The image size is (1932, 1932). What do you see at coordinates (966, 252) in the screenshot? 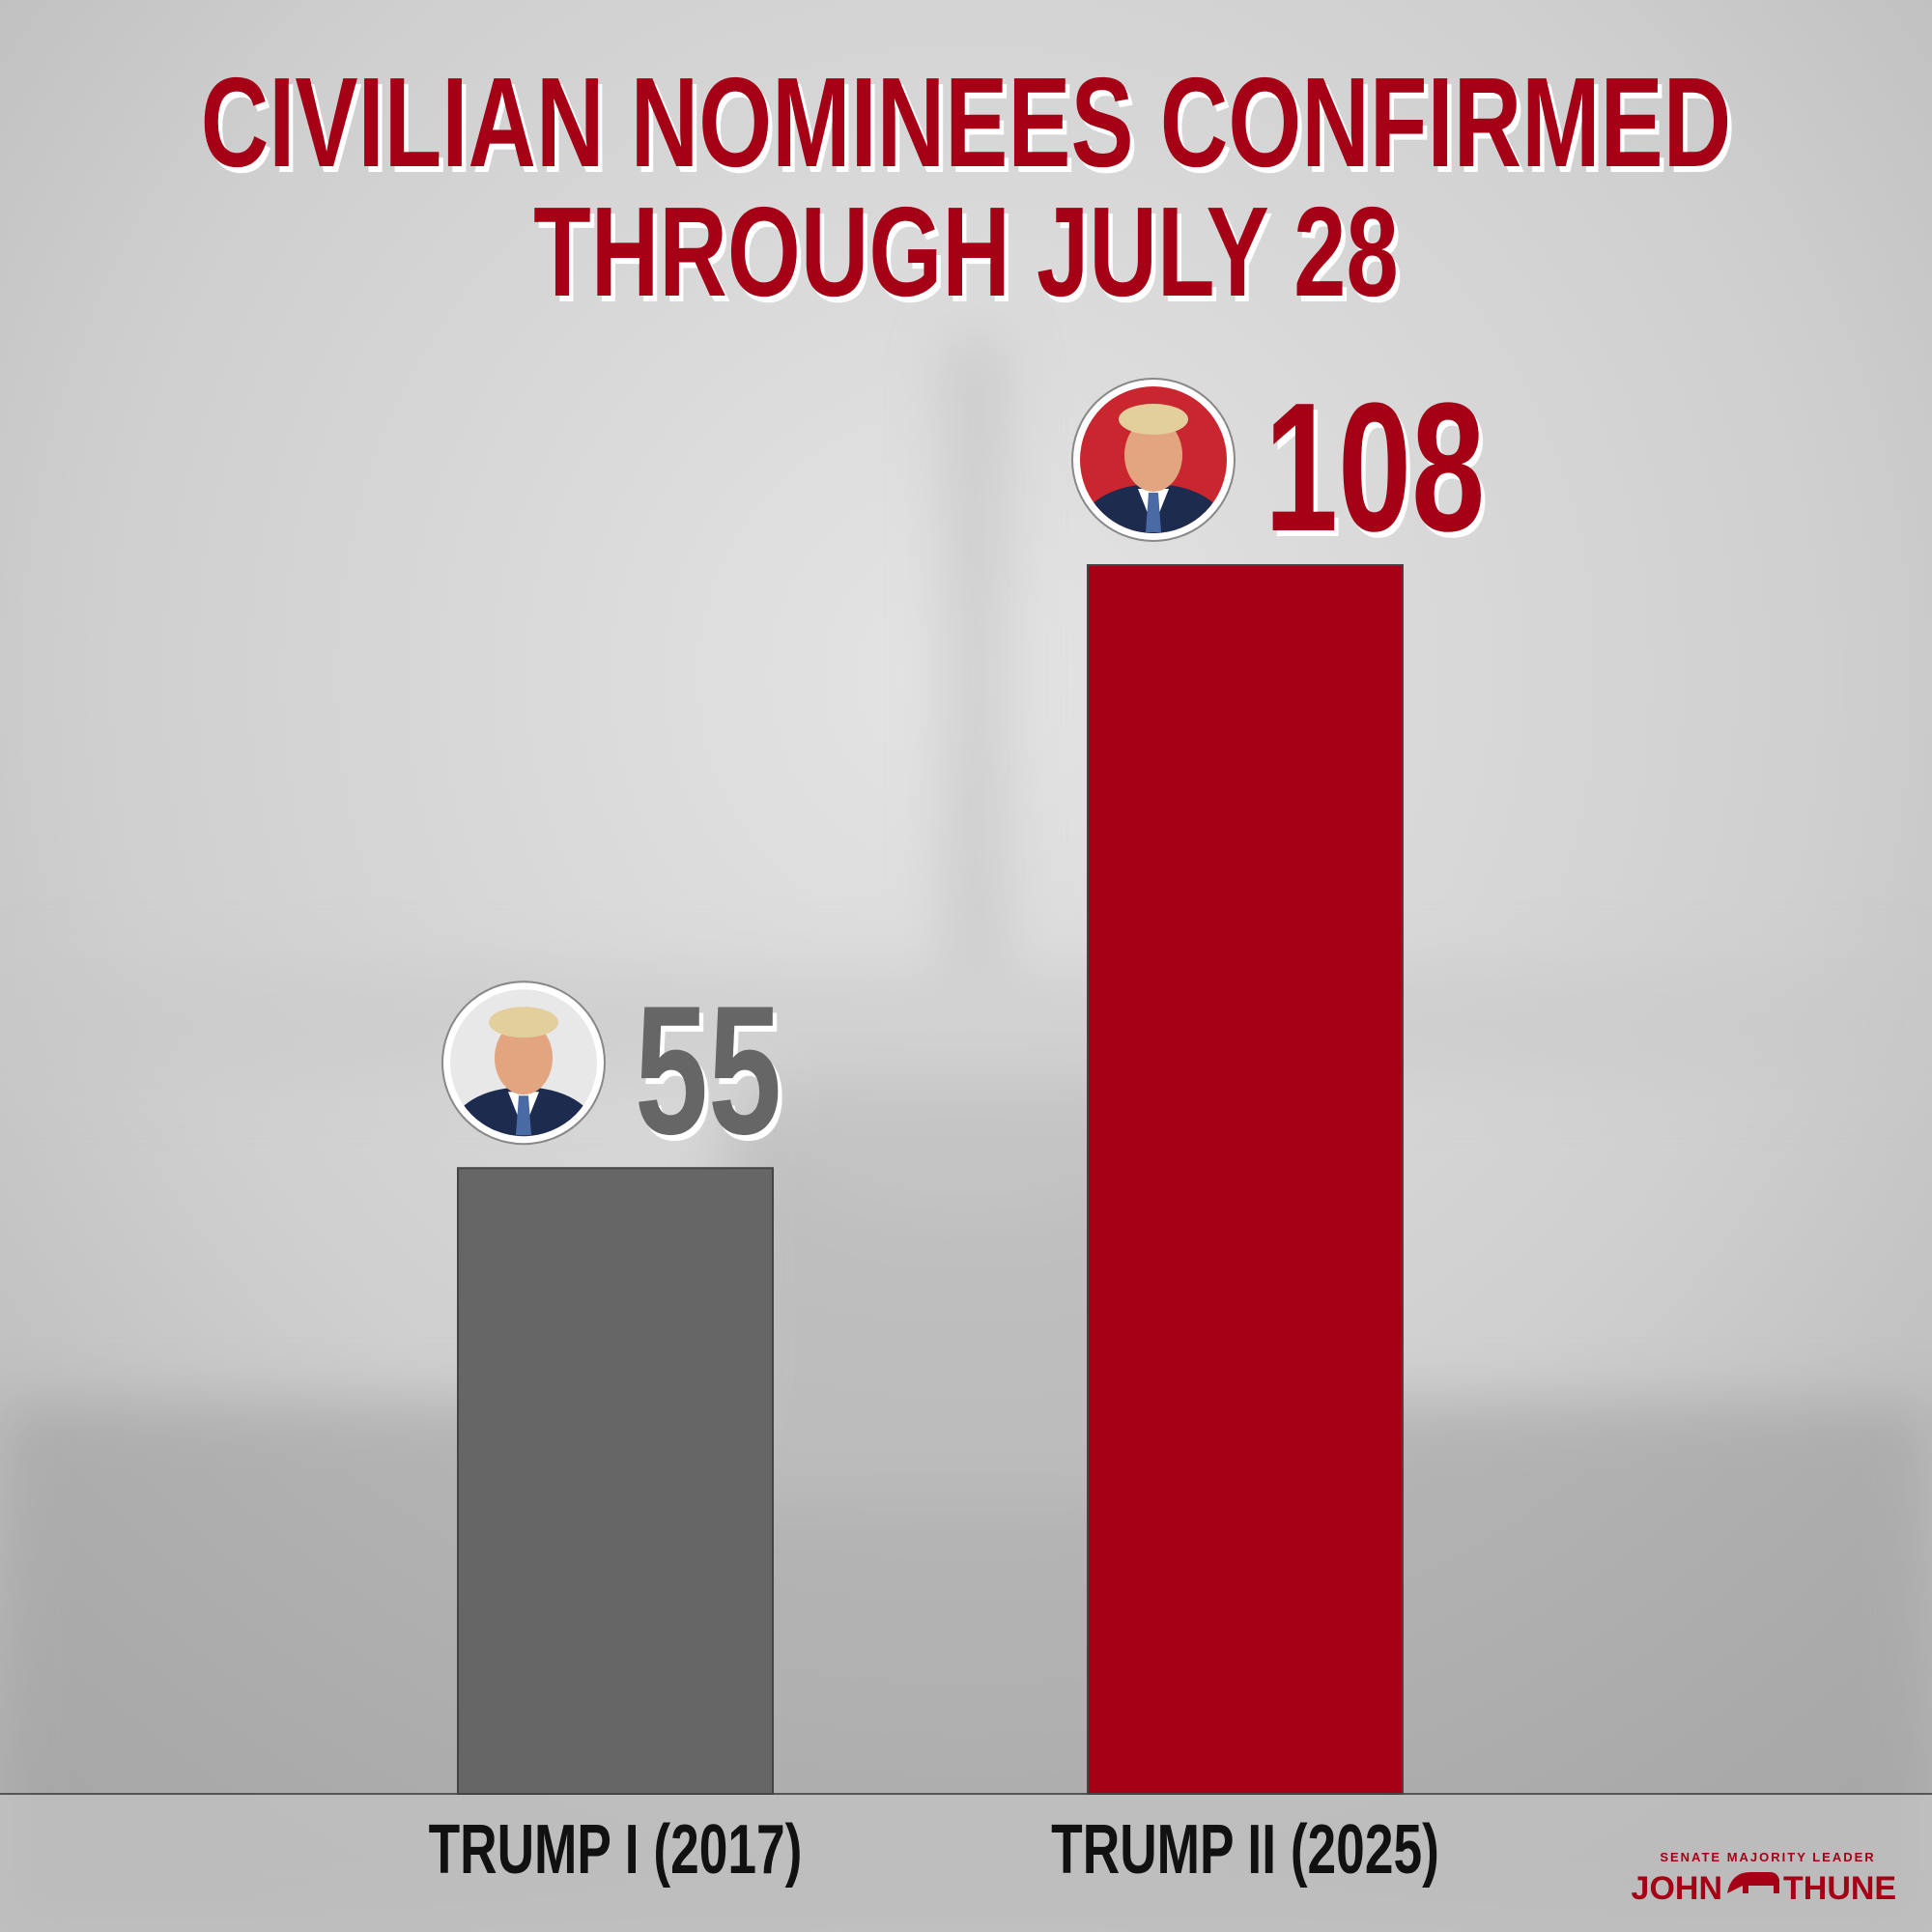
I see `chart-title: THROUGH JULY 28` at bounding box center [966, 252].